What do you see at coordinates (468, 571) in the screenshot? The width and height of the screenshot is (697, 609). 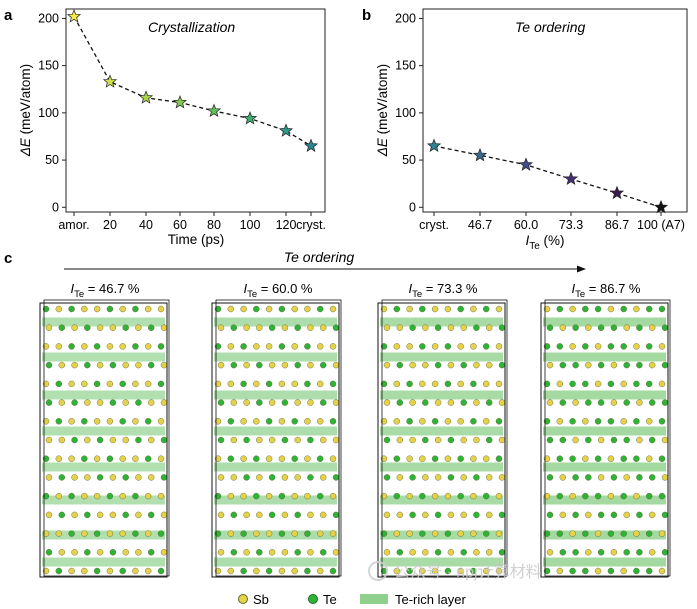 I see `watermark-text: 公众号 · npj计算材料` at bounding box center [468, 571].